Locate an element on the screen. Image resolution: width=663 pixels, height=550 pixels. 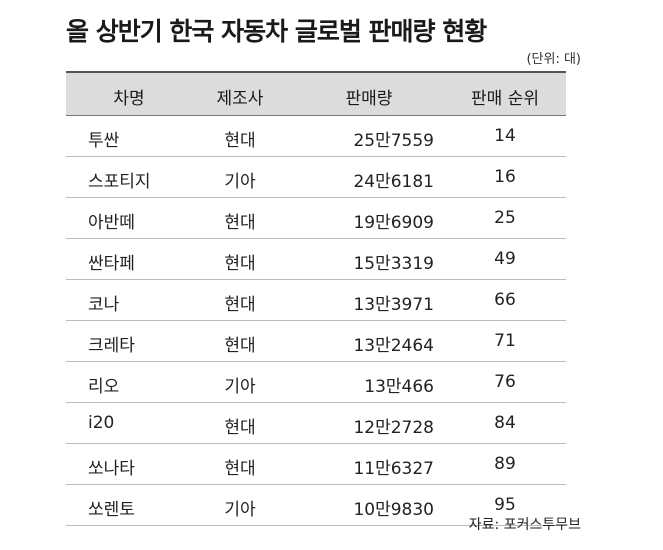
cell-rank: 84 is located at coordinates (505, 423).